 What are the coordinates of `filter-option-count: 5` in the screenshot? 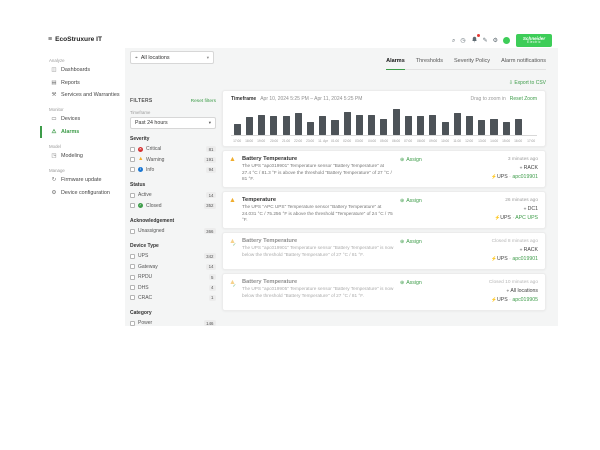 It's located at (212, 277).